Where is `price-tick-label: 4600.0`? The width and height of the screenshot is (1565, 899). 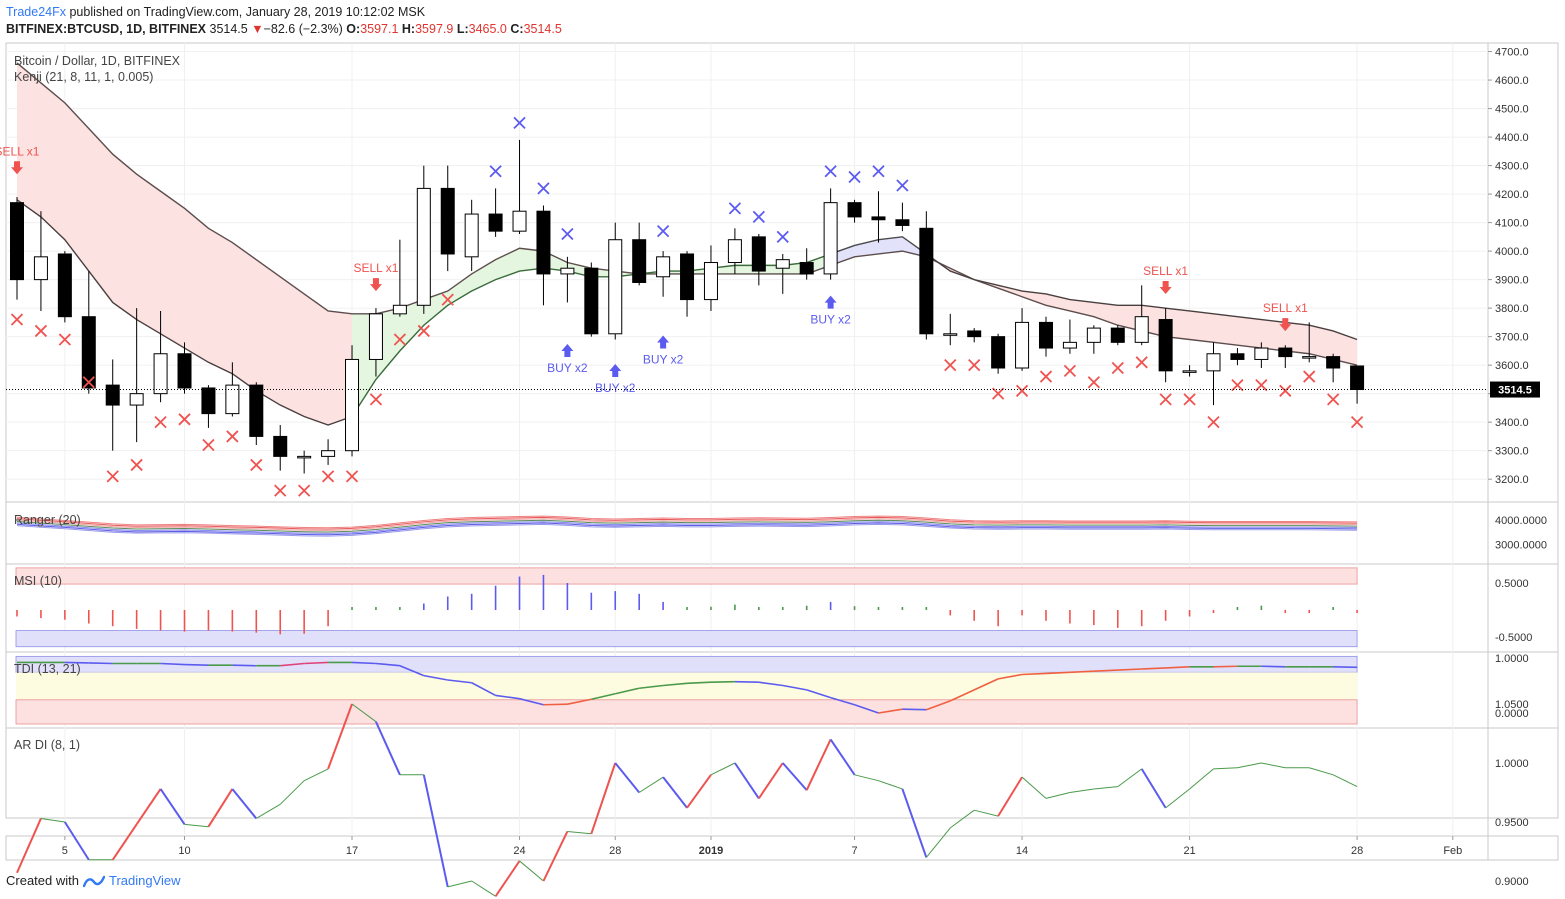 price-tick-label: 4600.0 is located at coordinates (1512, 81).